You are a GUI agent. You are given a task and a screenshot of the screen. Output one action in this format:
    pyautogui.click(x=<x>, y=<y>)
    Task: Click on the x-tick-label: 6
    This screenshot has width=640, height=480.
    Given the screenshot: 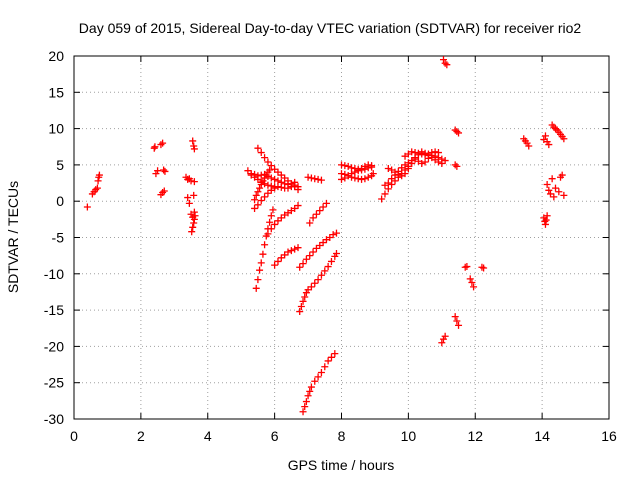 What is the action you would take?
    pyautogui.click(x=275, y=436)
    